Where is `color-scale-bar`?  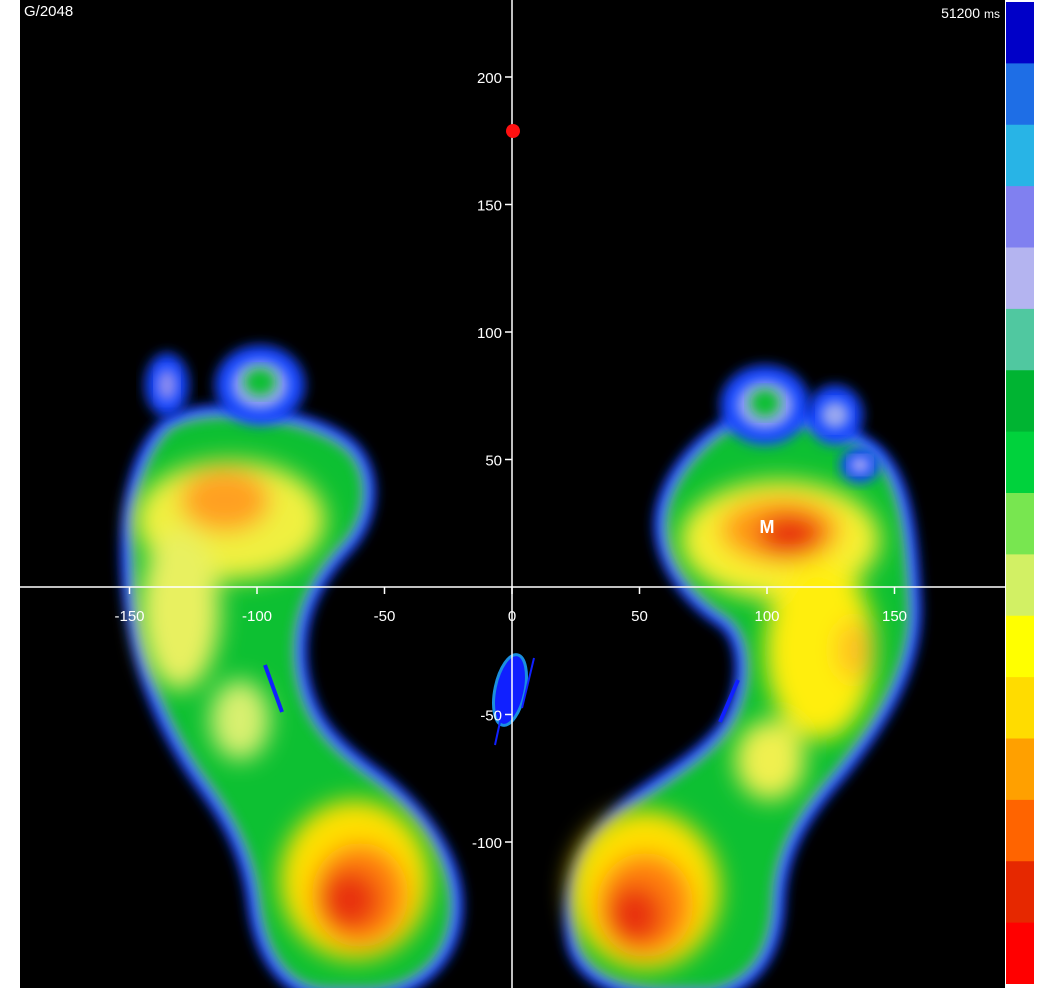 color-scale-bar is located at coordinates (1020, 493).